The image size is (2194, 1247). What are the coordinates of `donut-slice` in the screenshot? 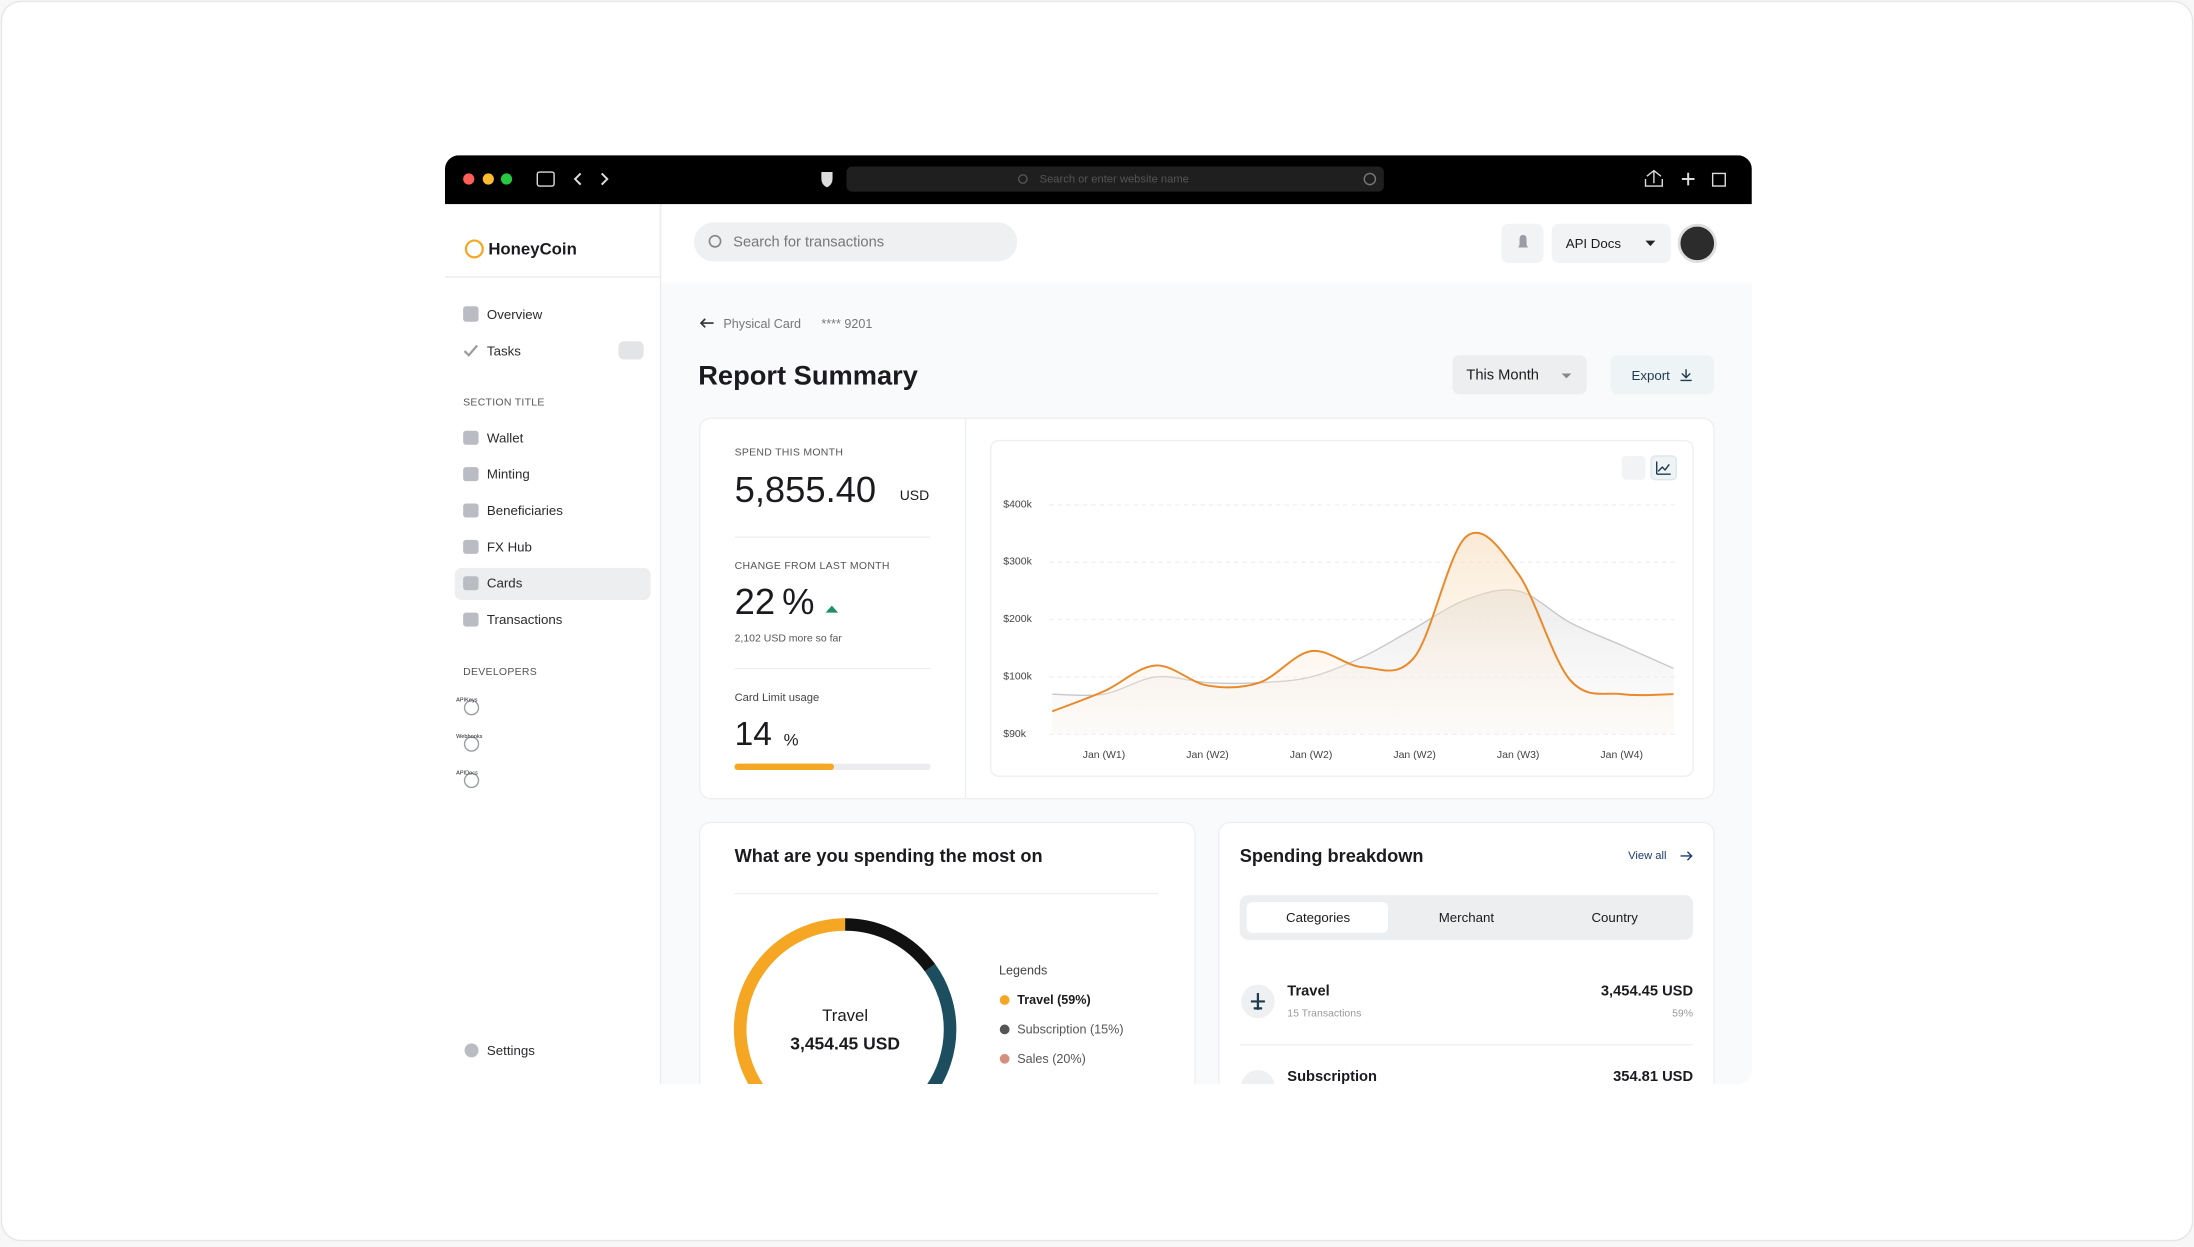 It's located at (890, 945).